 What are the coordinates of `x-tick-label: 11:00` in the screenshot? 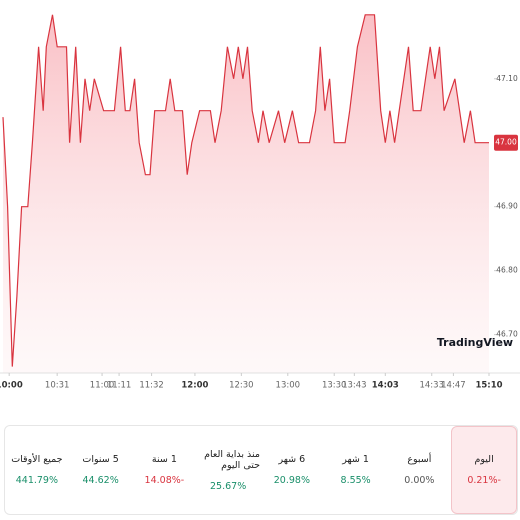 It's located at (102, 386).